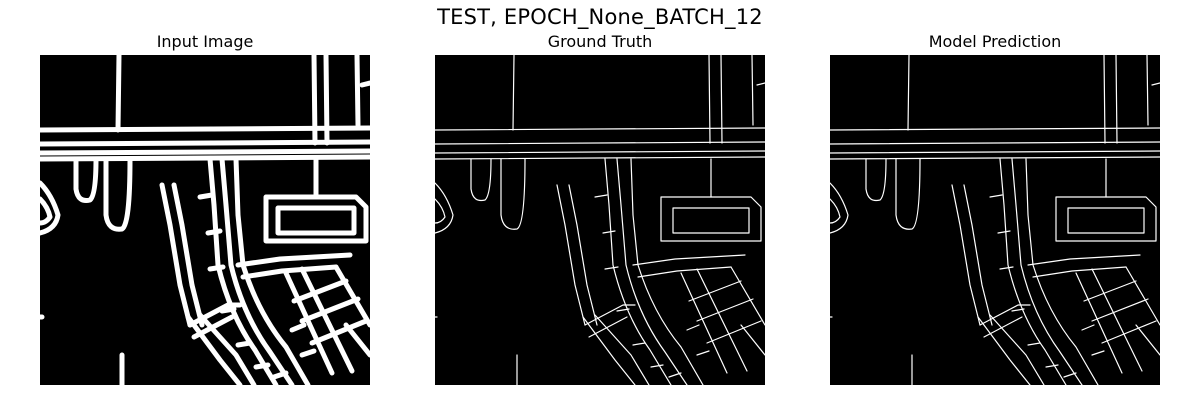 This screenshot has width=1200, height=400. What do you see at coordinates (316, 219) in the screenshot?
I see `input-image-building` at bounding box center [316, 219].